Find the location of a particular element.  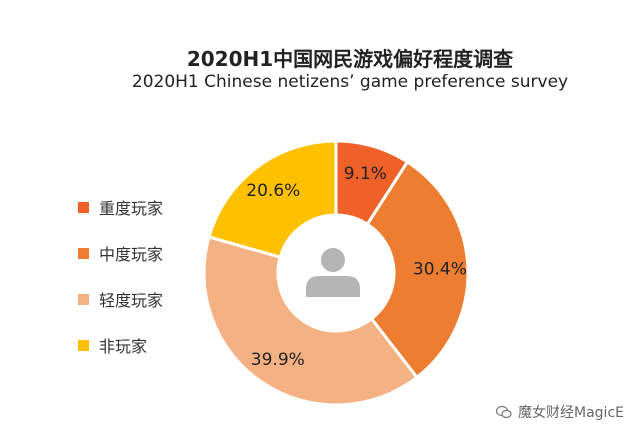

legend-item: 非玩家 is located at coordinates (120, 345).